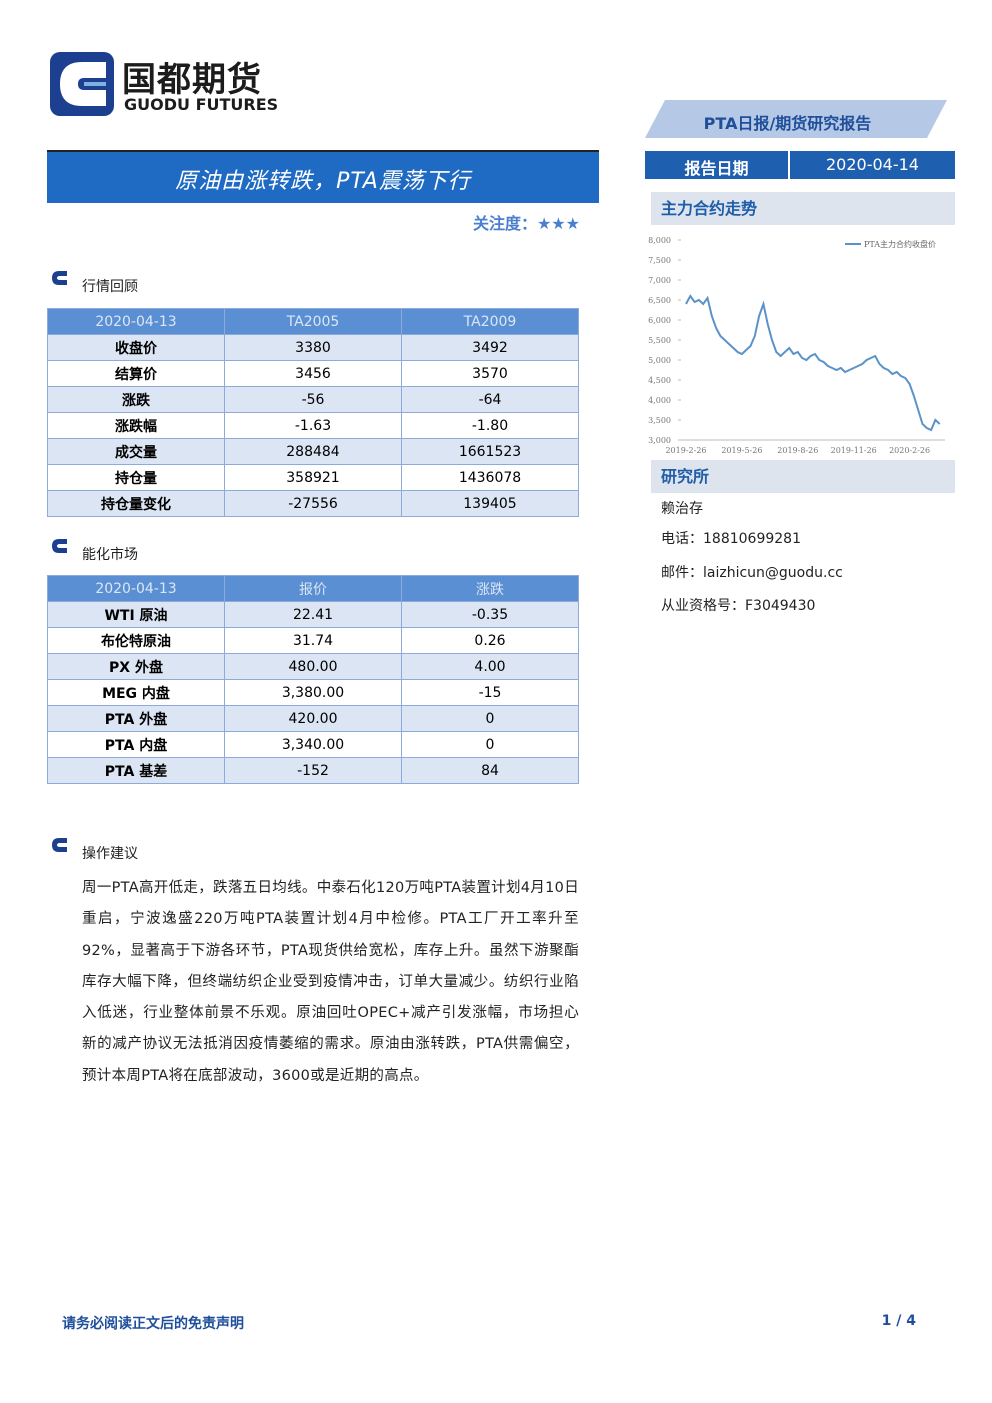  What do you see at coordinates (659, 300) in the screenshot?
I see `y-tick-label: 6,500` at bounding box center [659, 300].